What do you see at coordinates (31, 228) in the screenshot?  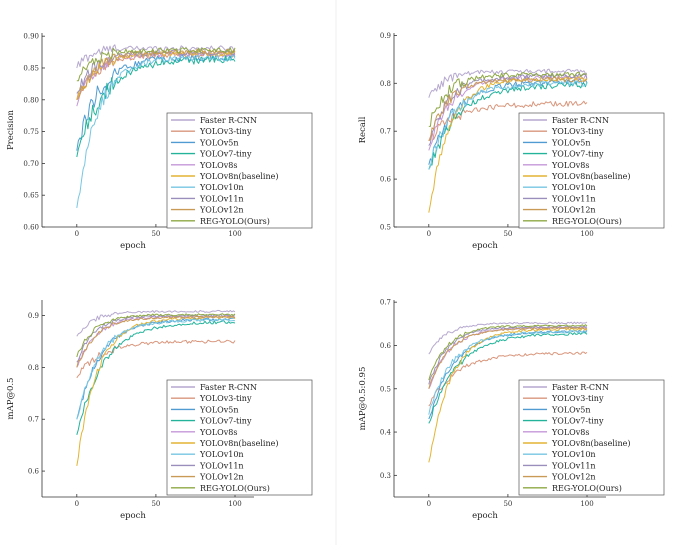 I see `y-tick-label: 0.60` at bounding box center [31, 228].